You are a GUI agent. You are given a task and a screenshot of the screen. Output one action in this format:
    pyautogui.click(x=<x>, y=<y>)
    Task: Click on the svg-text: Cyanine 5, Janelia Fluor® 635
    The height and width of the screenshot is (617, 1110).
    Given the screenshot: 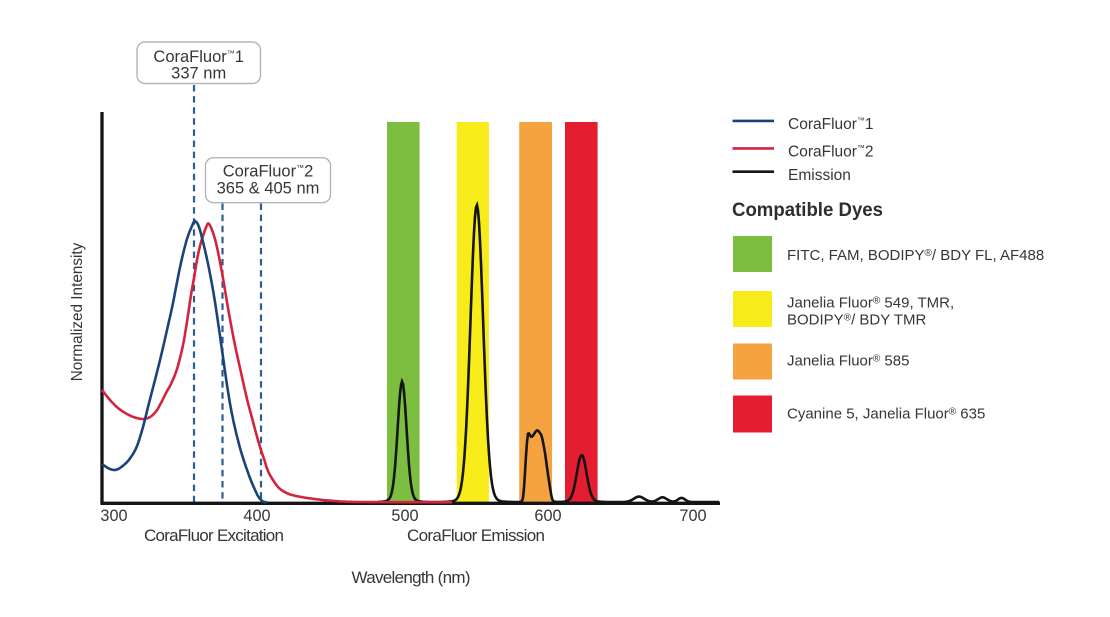 What is the action you would take?
    pyautogui.click(x=886, y=414)
    